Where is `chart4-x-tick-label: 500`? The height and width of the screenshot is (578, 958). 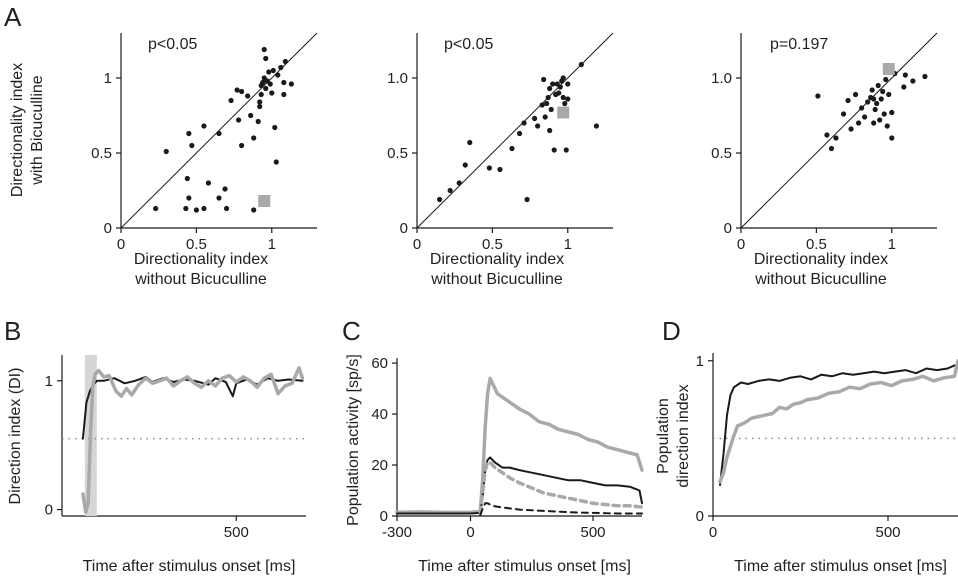
chart4-x-tick-label: 500 is located at coordinates (236, 532).